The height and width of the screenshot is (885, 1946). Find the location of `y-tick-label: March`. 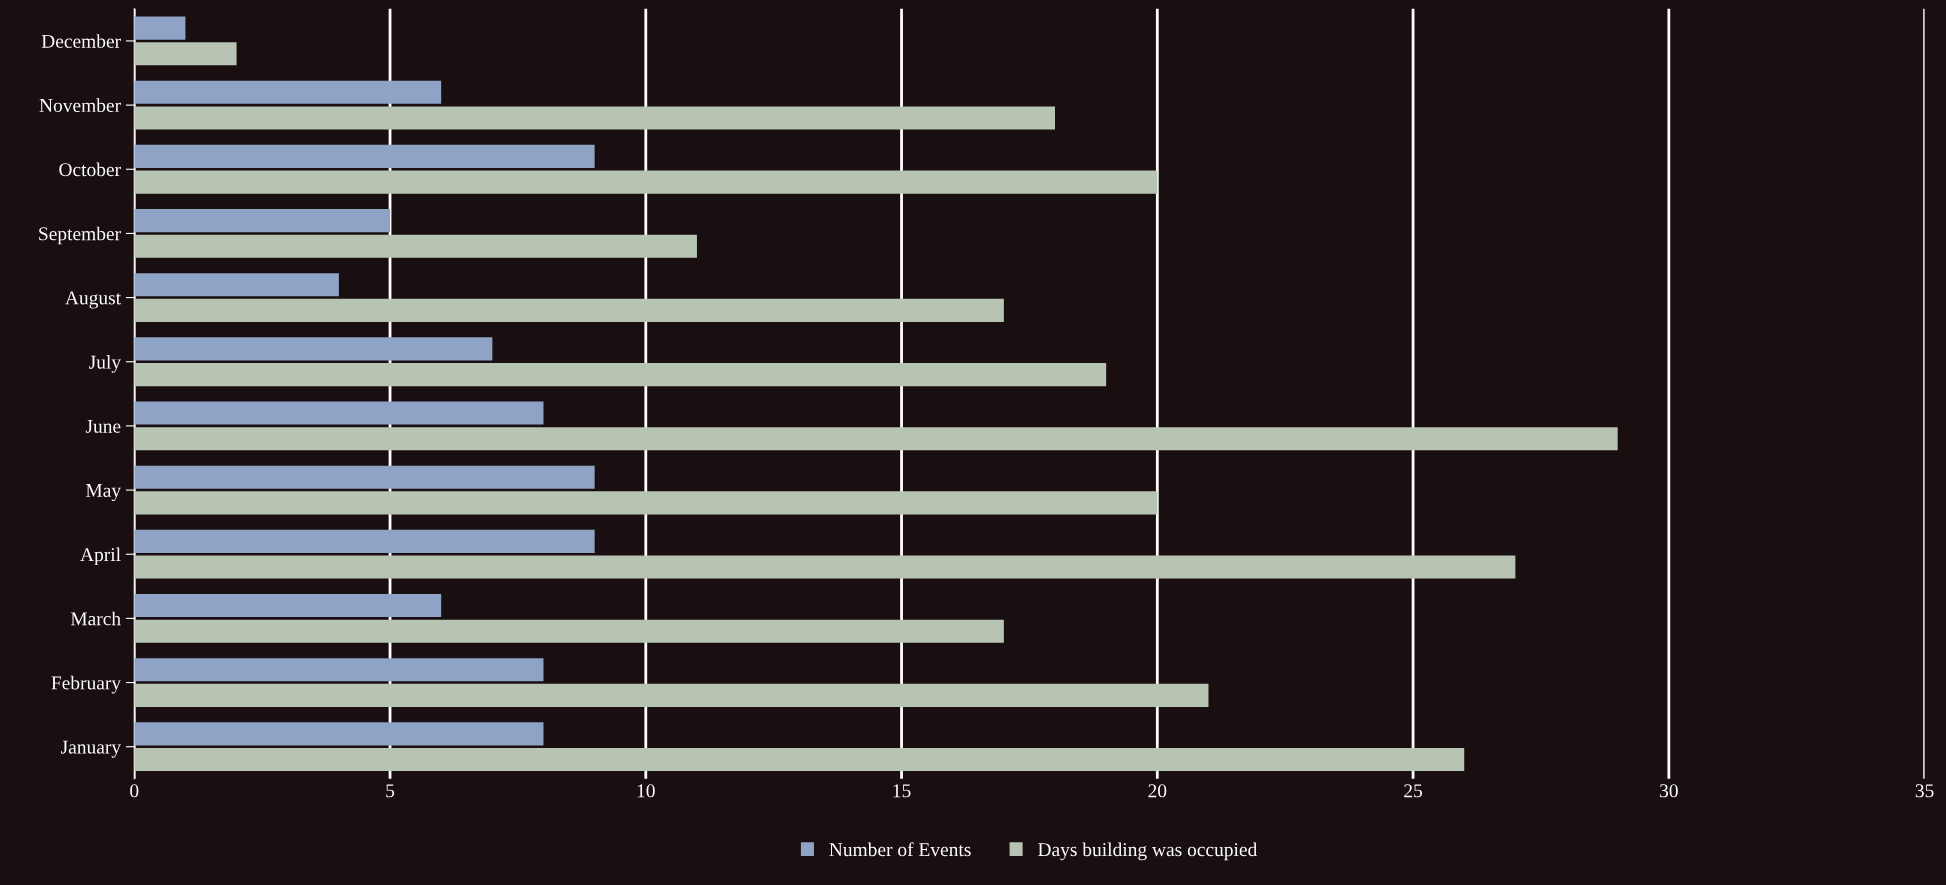

y-tick-label: March is located at coordinates (95, 618).